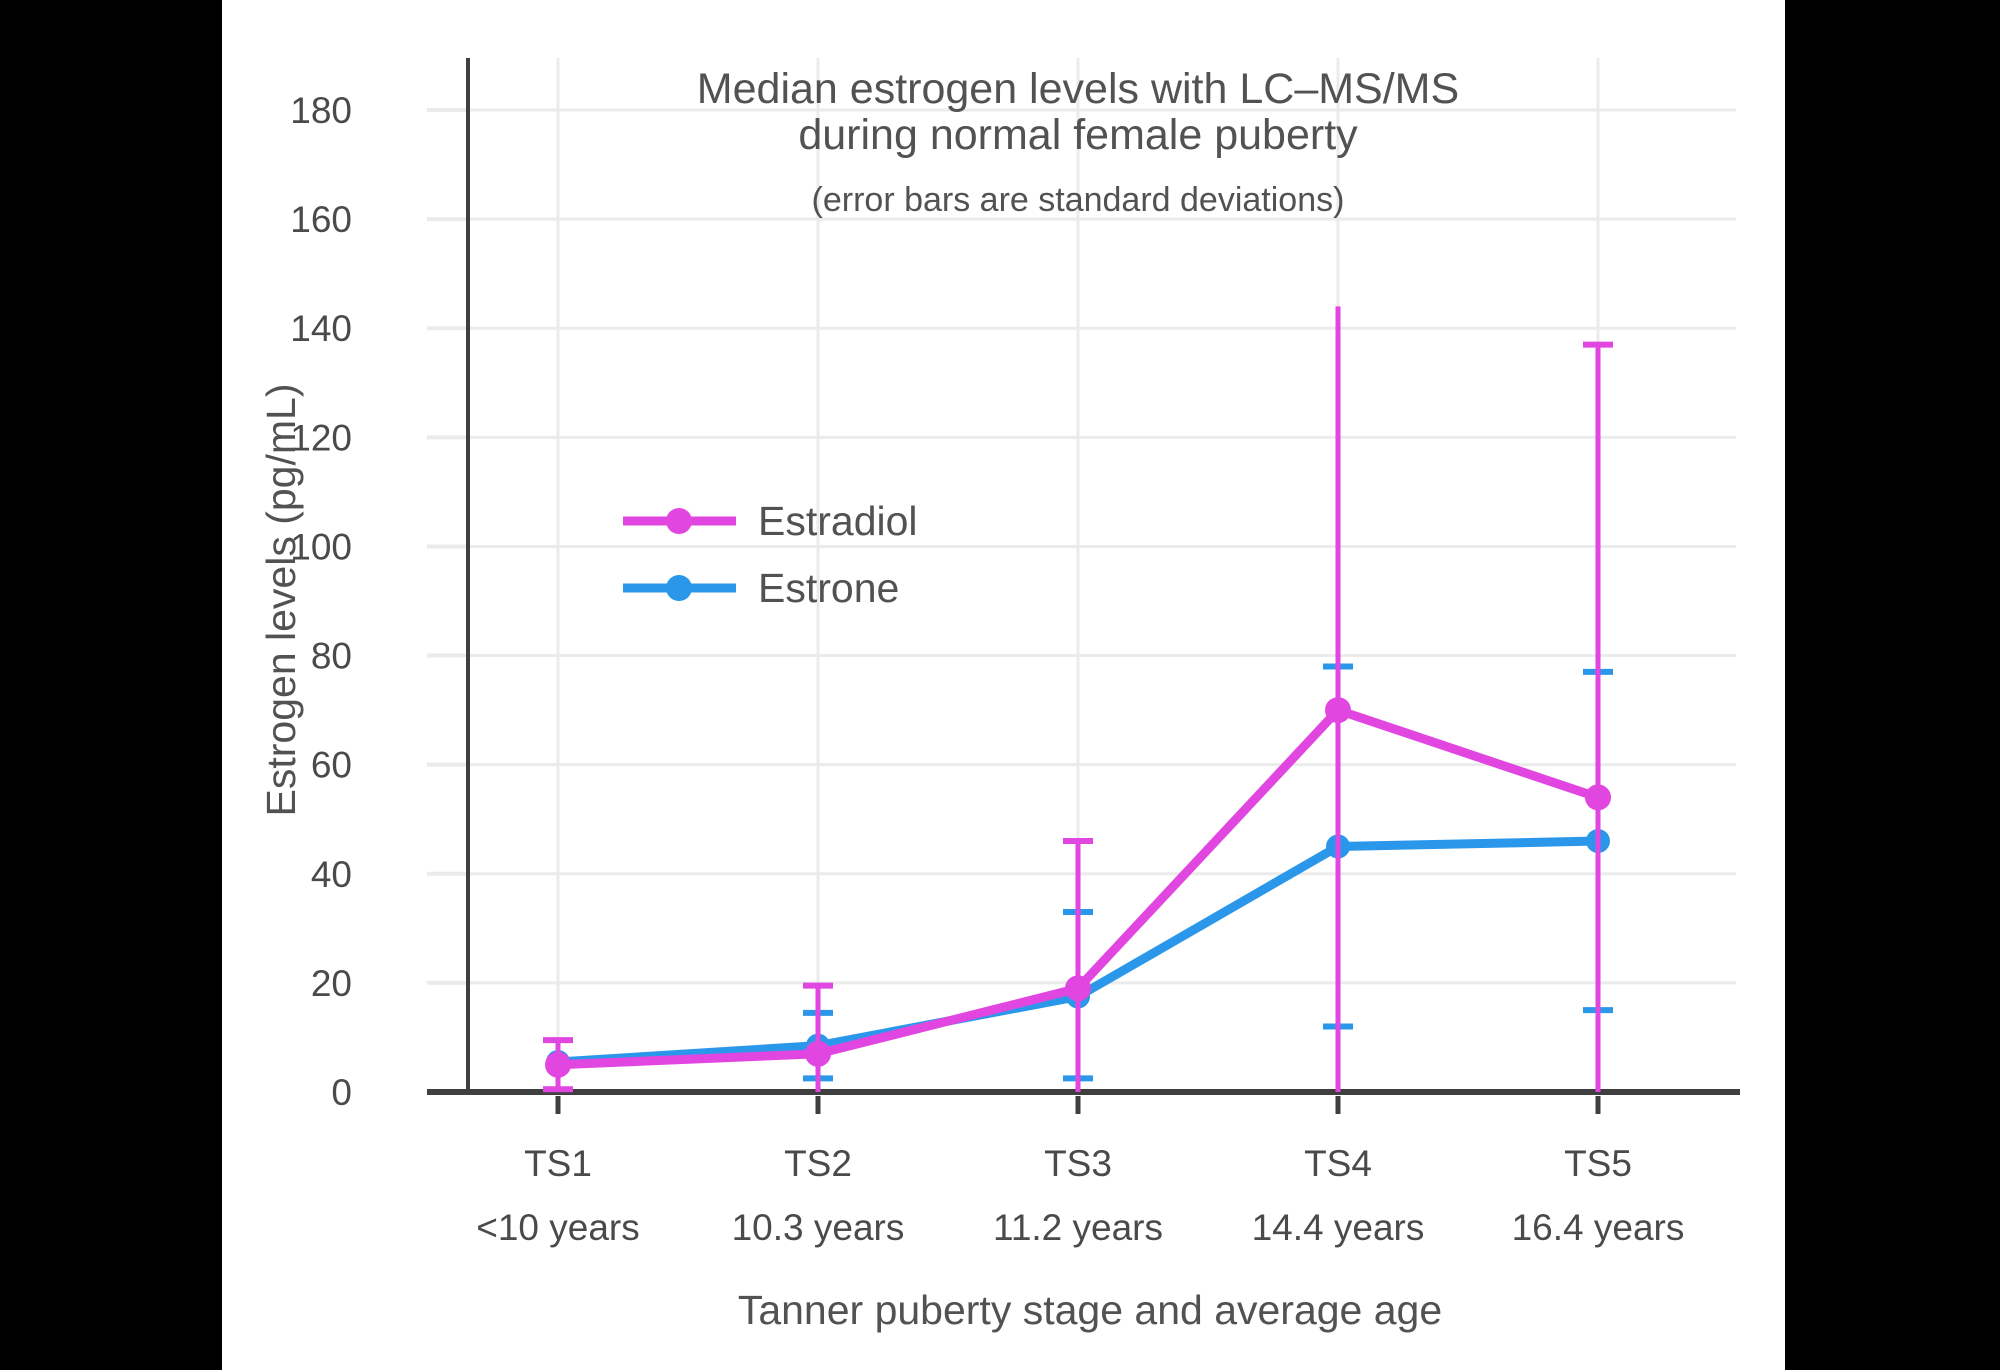 This screenshot has height=1370, width=2000. What do you see at coordinates (818, 1163) in the screenshot?
I see `x-category-label-ts2: TS2` at bounding box center [818, 1163].